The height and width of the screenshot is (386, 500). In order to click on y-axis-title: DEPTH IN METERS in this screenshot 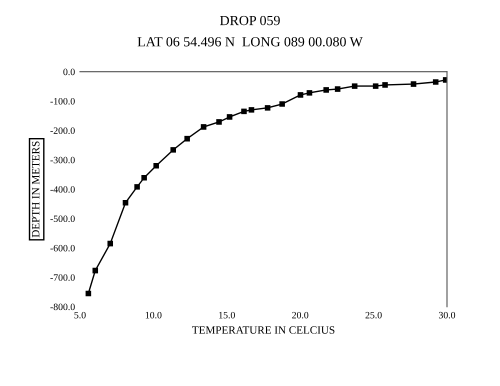, I will do `click(36, 189)`.